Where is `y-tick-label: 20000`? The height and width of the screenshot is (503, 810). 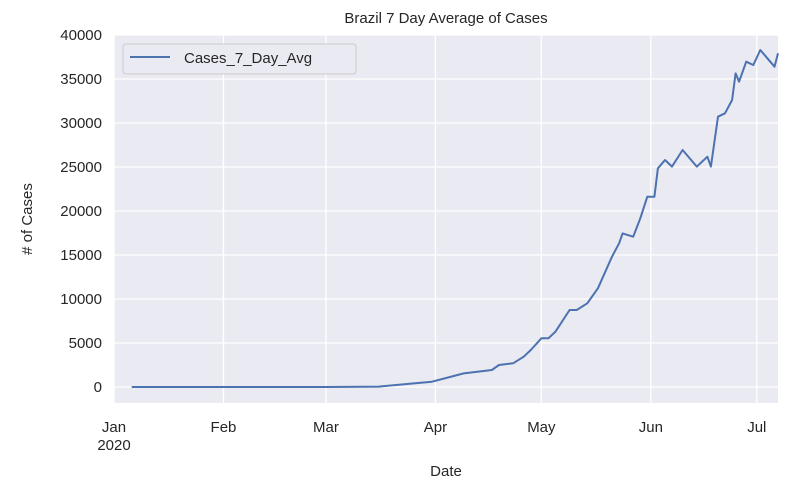
y-tick-label: 20000 is located at coordinates (81, 211).